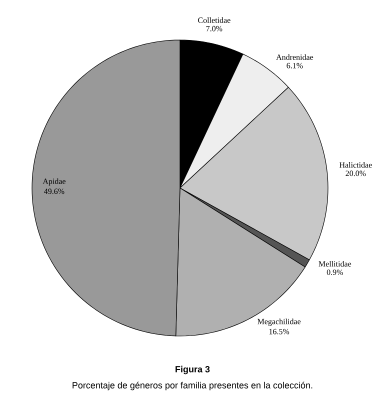  What do you see at coordinates (214, 29) in the screenshot?
I see `data-label: 7.0%` at bounding box center [214, 29].